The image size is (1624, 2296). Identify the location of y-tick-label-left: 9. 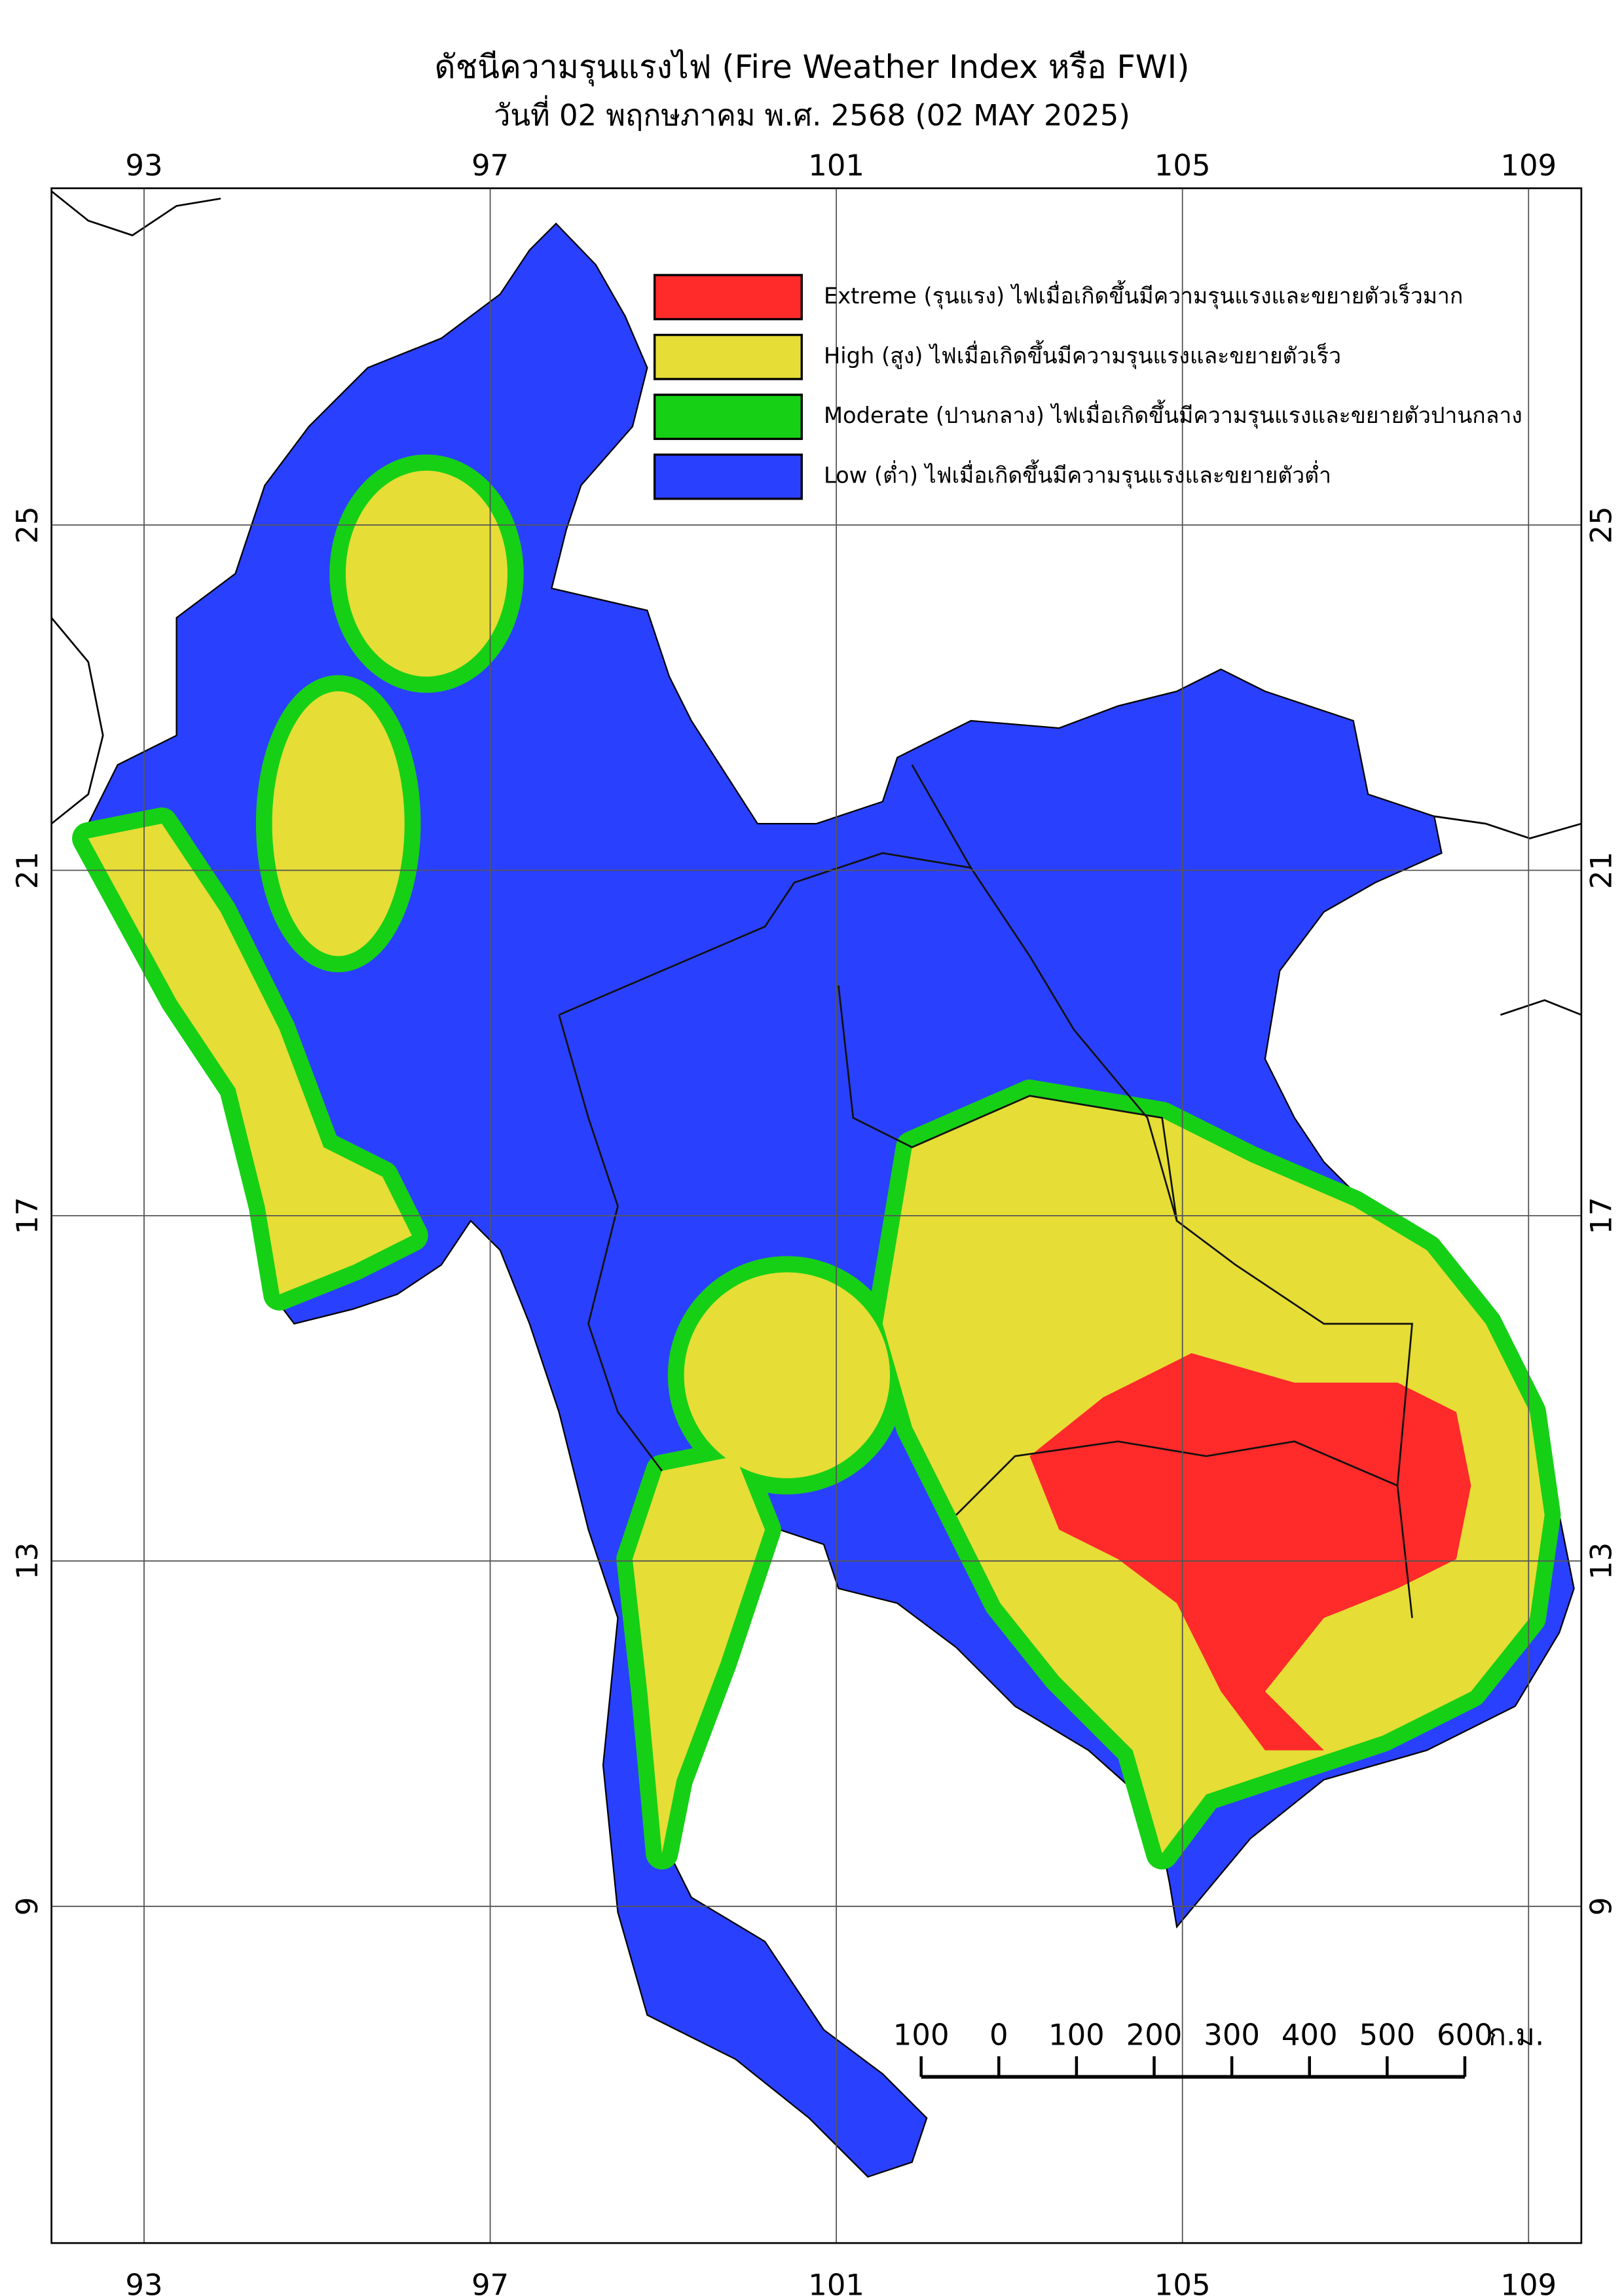
(27, 1906).